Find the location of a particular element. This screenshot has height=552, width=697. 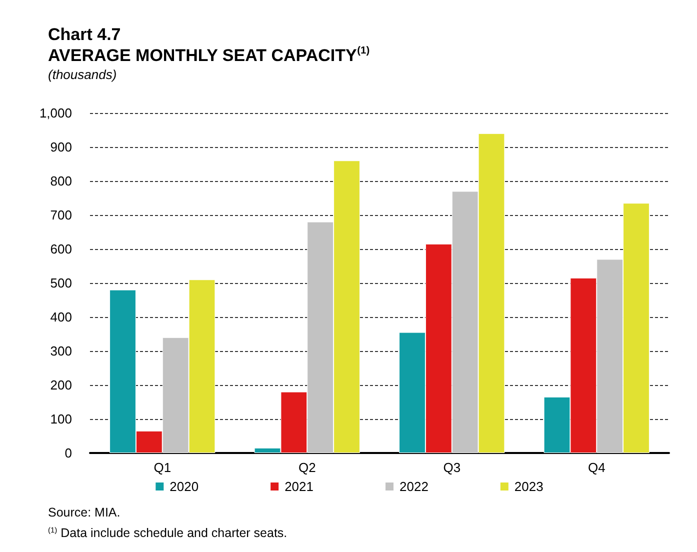

x-tick-label: Q3 is located at coordinates (452, 467).